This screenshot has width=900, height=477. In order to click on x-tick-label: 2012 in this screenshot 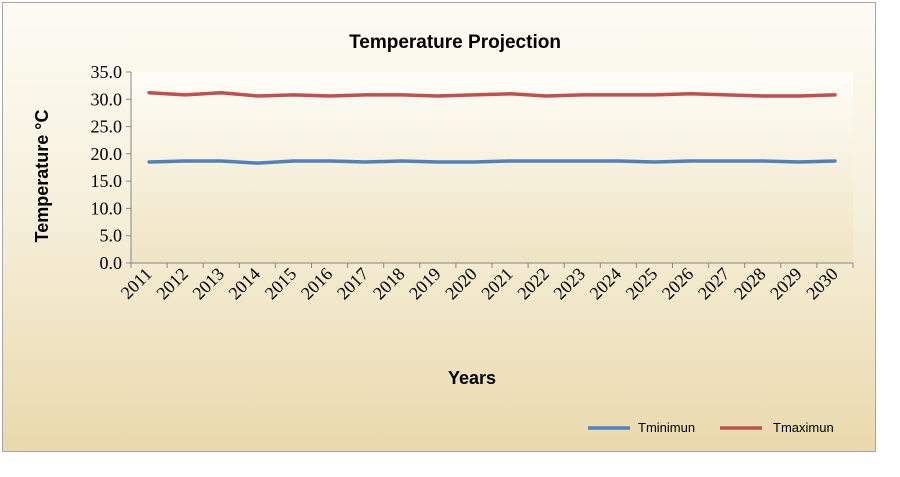, I will do `click(172, 284)`.